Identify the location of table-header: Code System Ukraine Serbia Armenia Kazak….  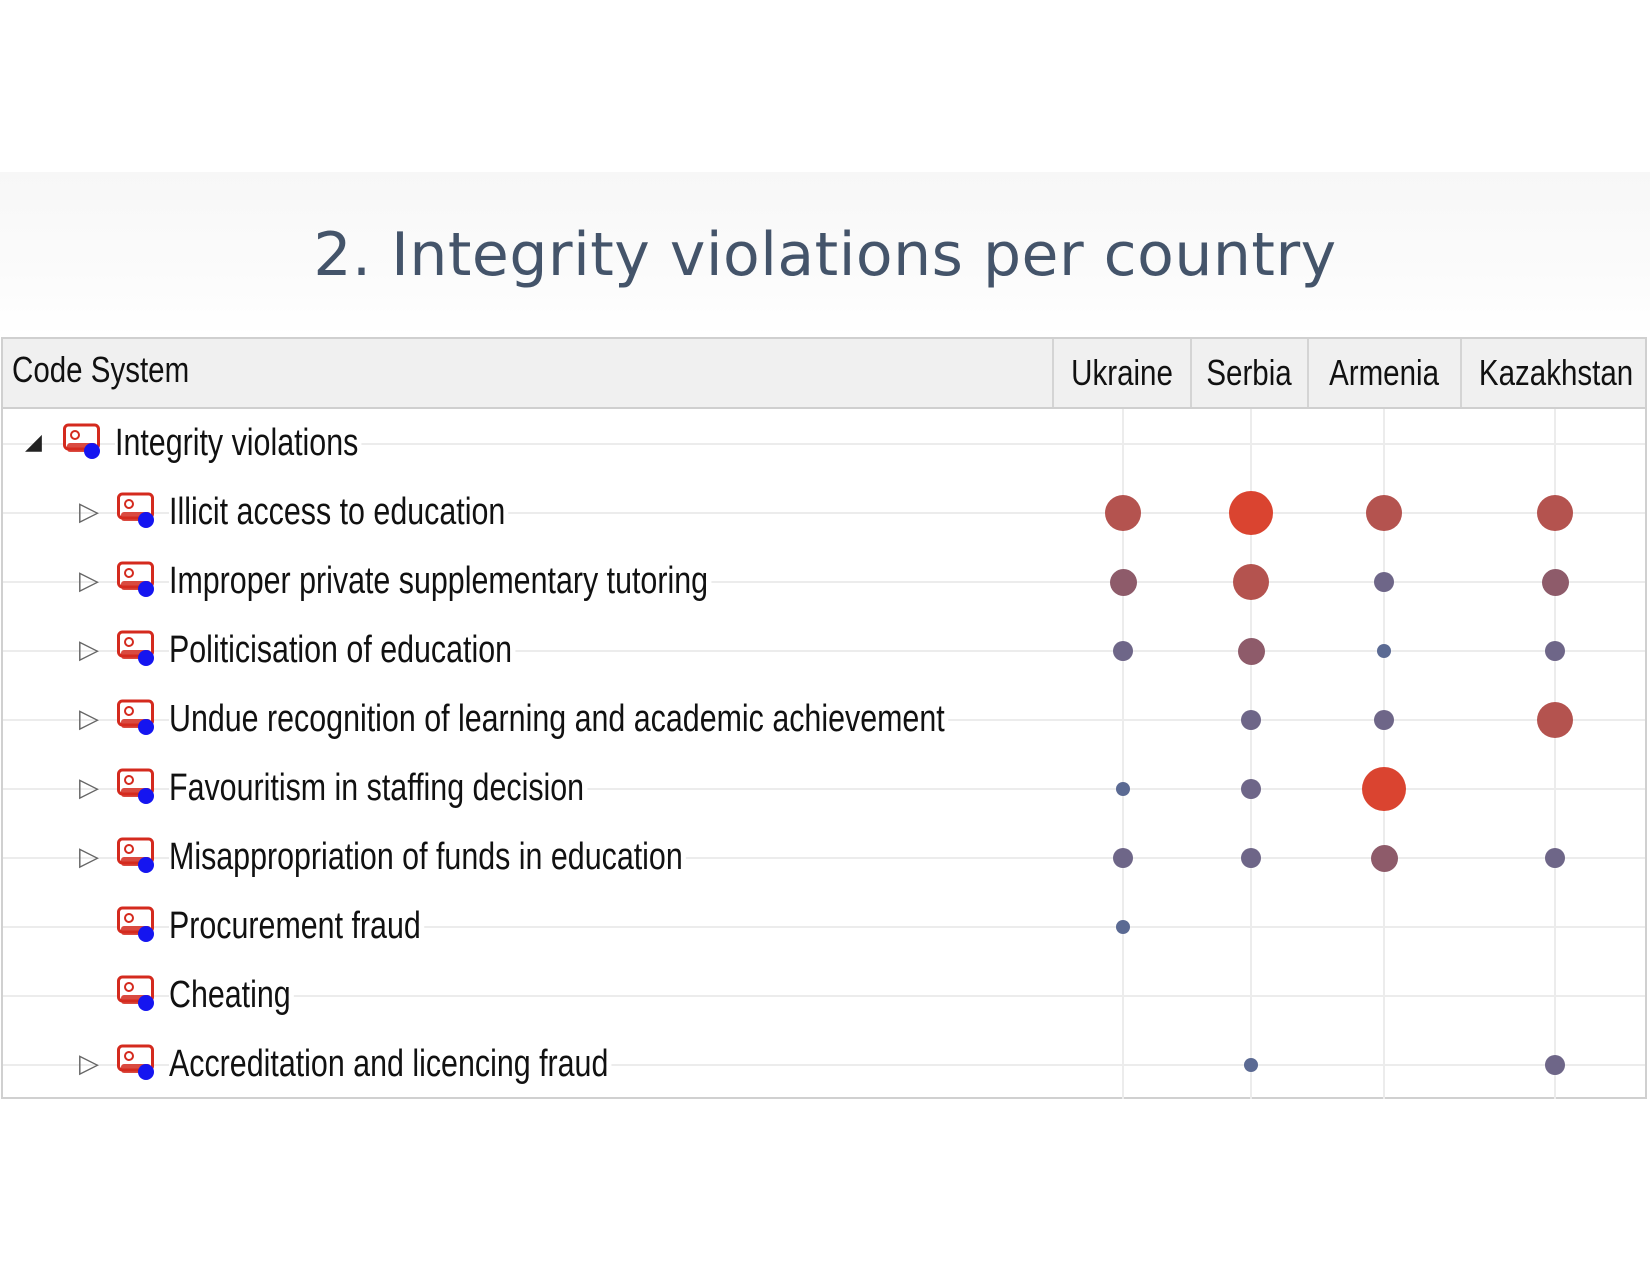
(824, 374).